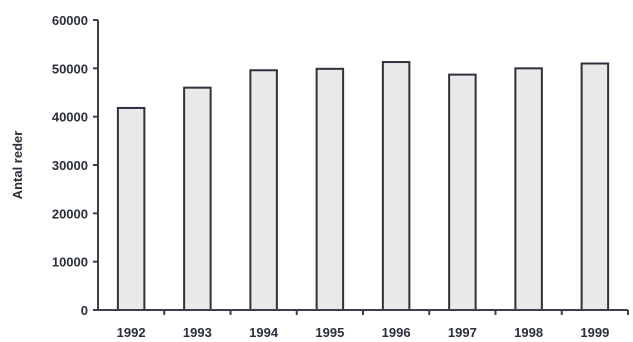  I want to click on x-tick-label-1994: 1994, so click(264, 332).